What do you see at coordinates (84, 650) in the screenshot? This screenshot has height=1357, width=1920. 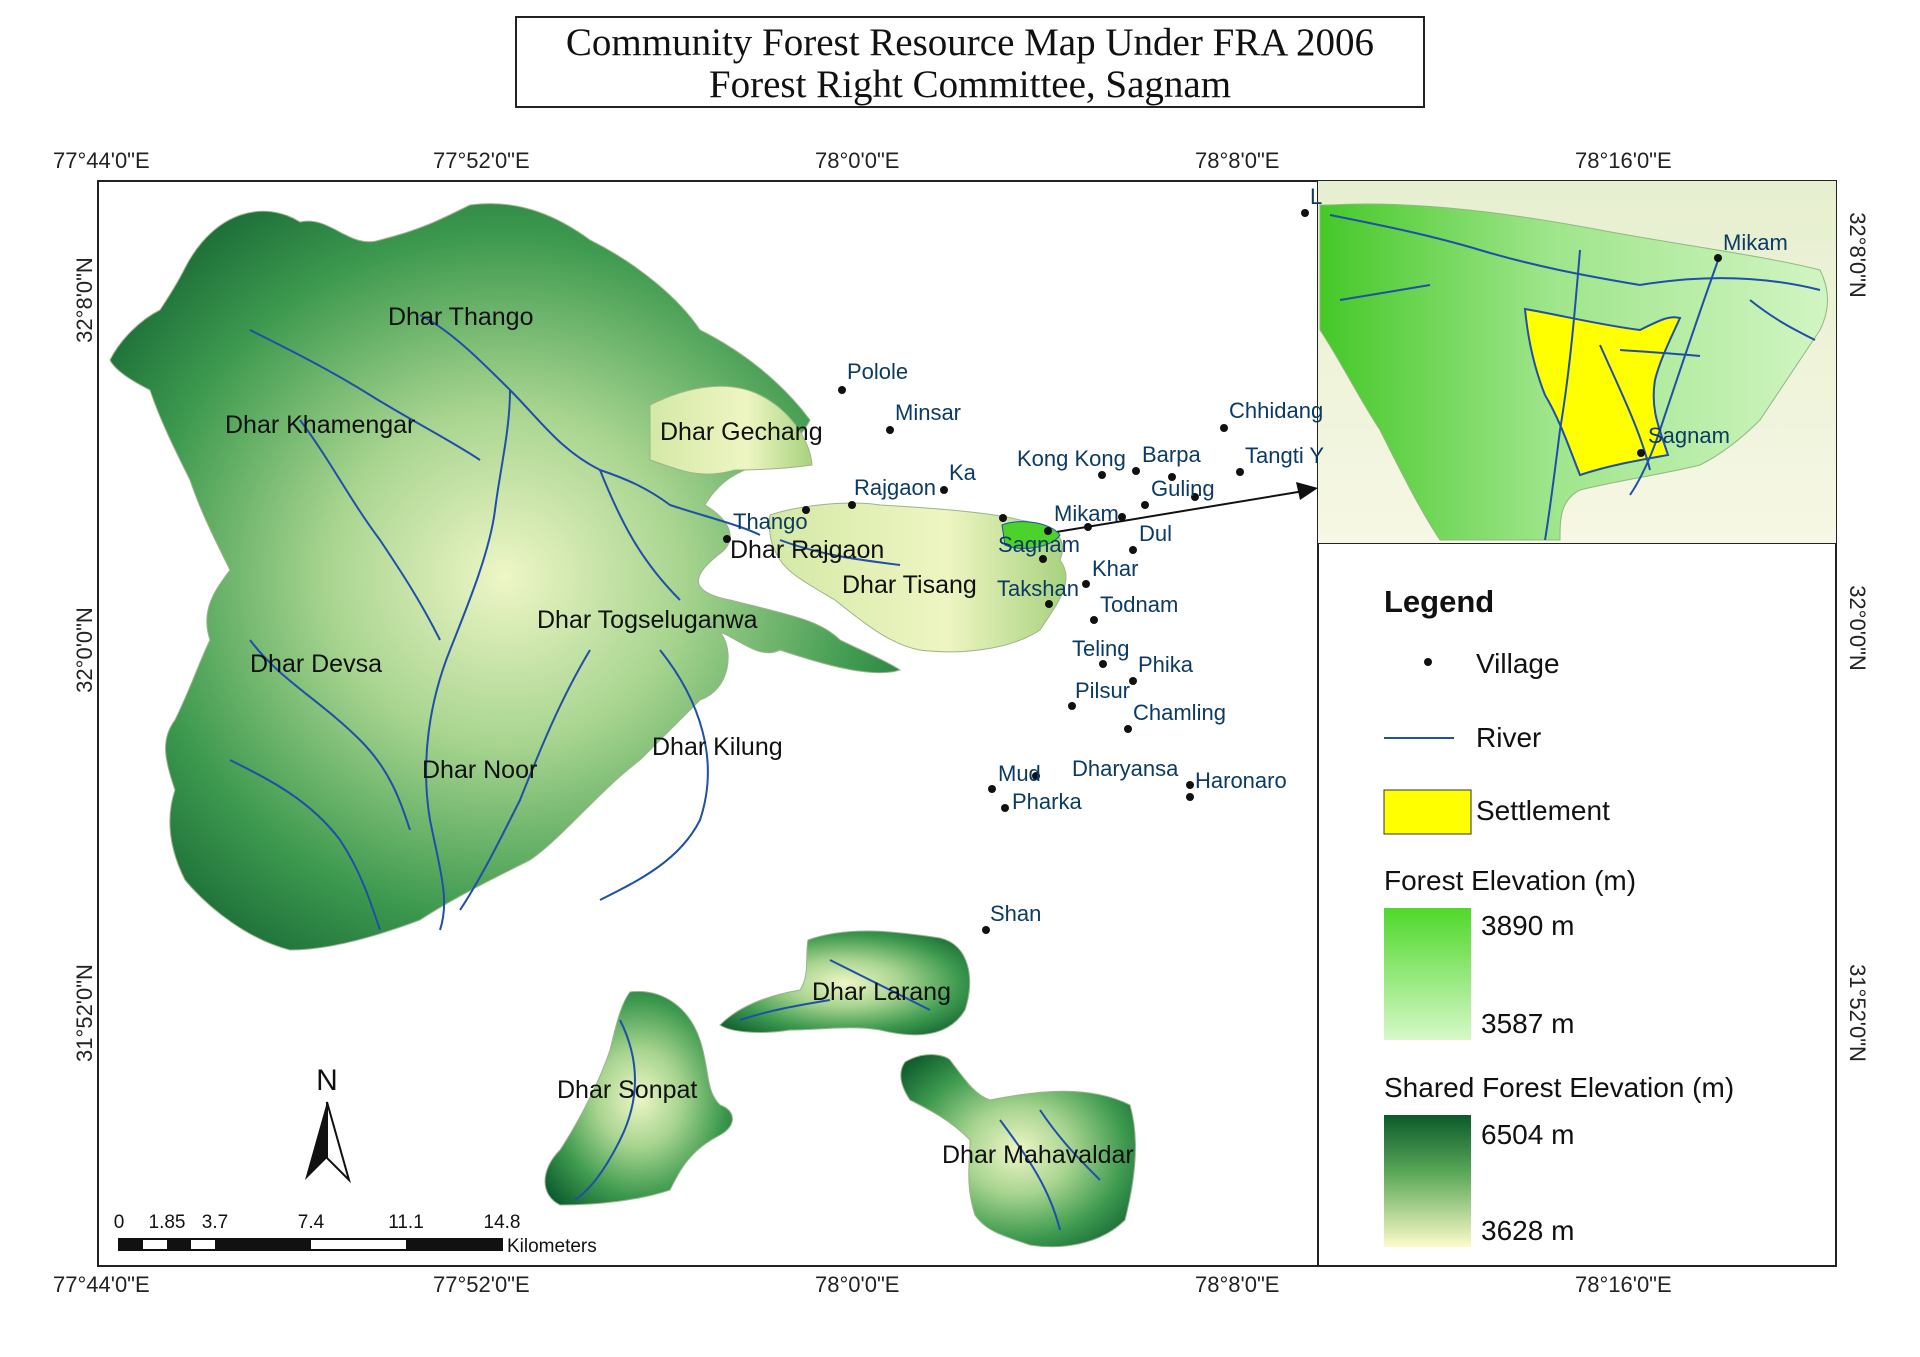 I see `grid-label-left: 32°0'0"N` at bounding box center [84, 650].